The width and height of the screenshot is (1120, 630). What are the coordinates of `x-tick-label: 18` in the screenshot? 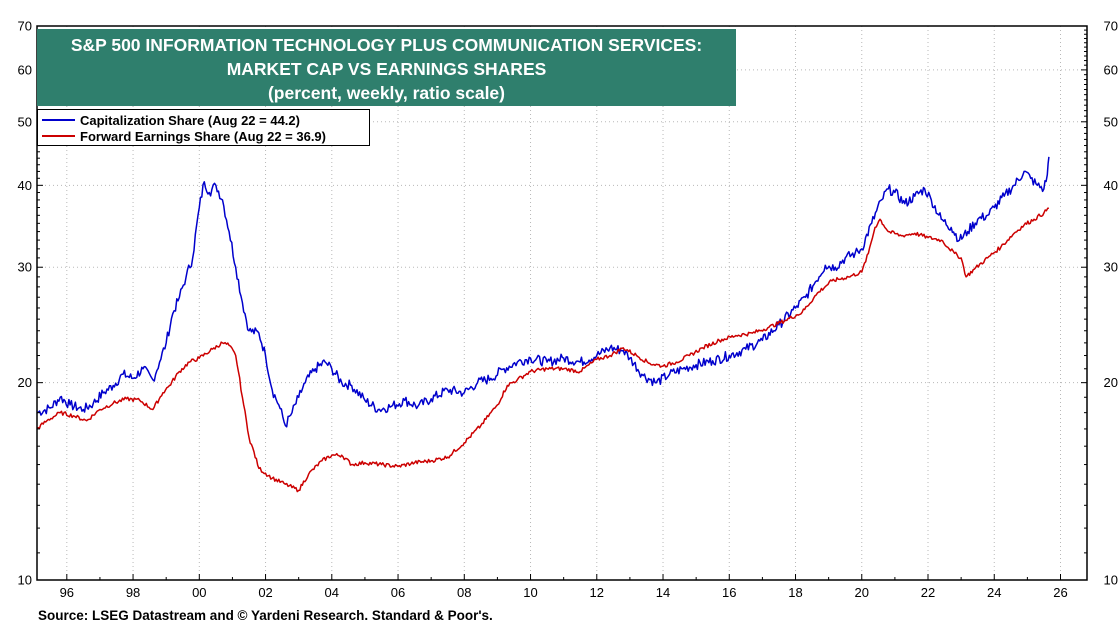 It's located at (795, 592).